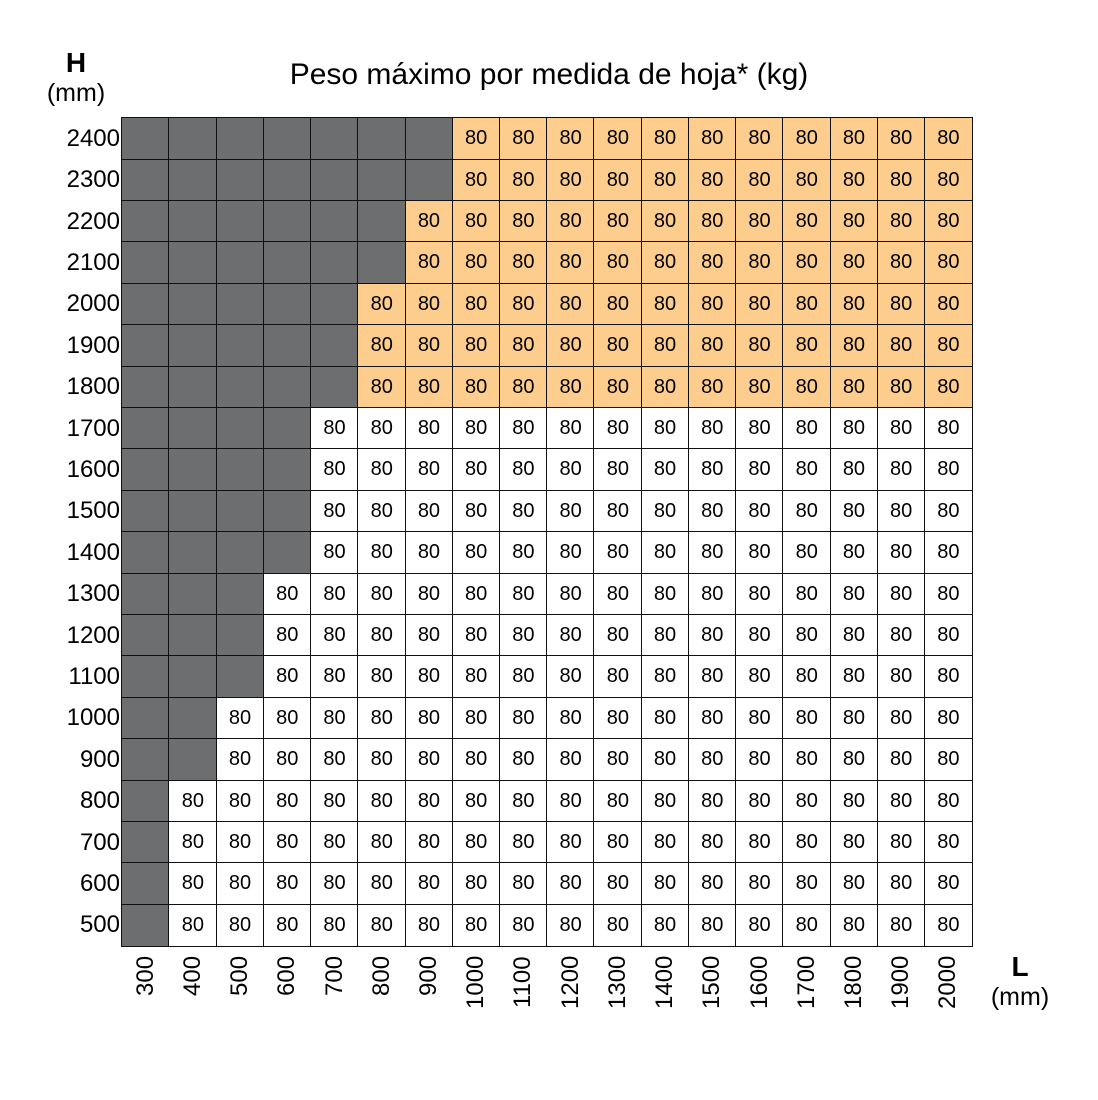  I want to click on x-tick-label: 1000, so click(476, 983).